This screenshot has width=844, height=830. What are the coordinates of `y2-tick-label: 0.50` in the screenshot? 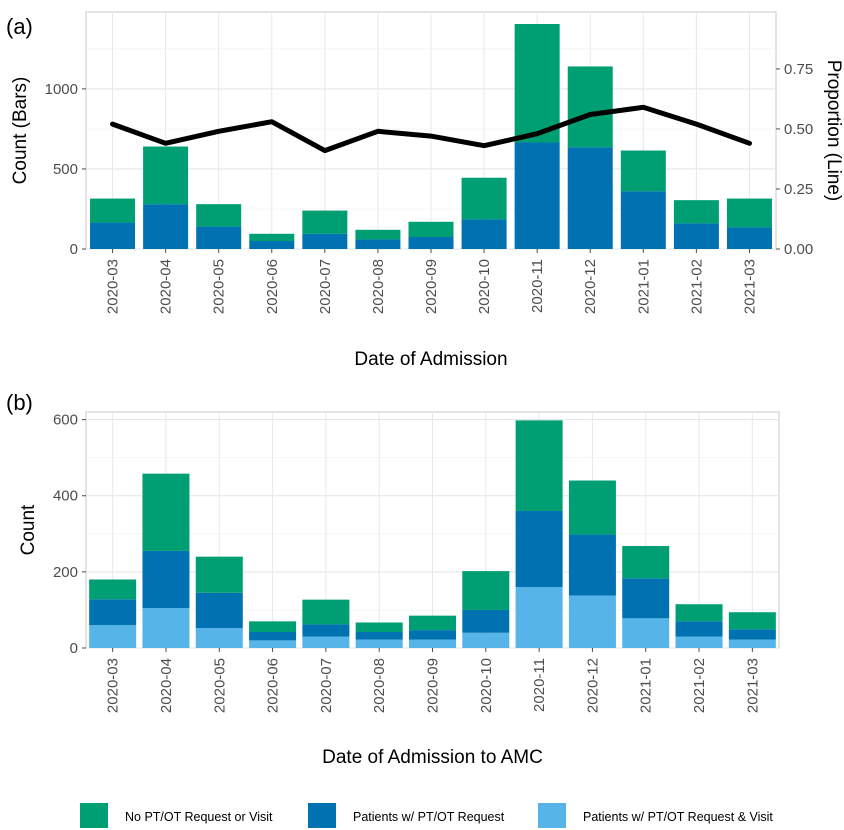 It's located at (798, 129).